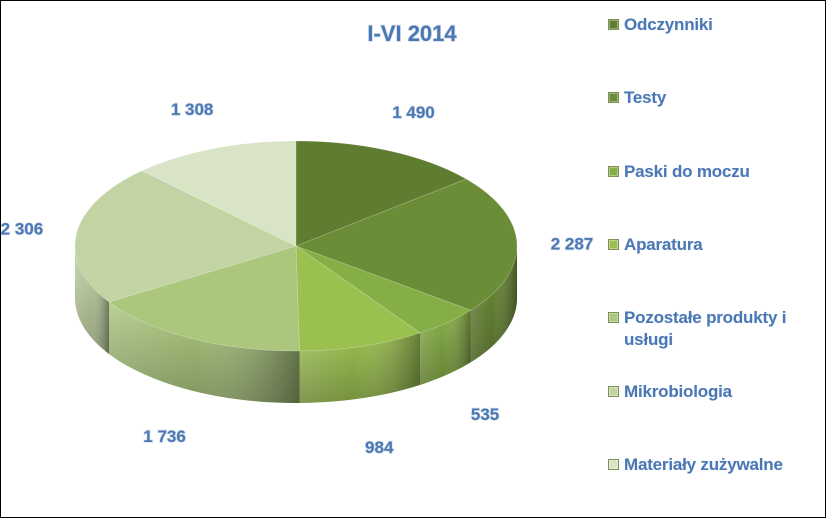 This screenshot has width=826, height=518. I want to click on data-label-pozostale-produkty-i-uslugi: 1 736, so click(164, 436).